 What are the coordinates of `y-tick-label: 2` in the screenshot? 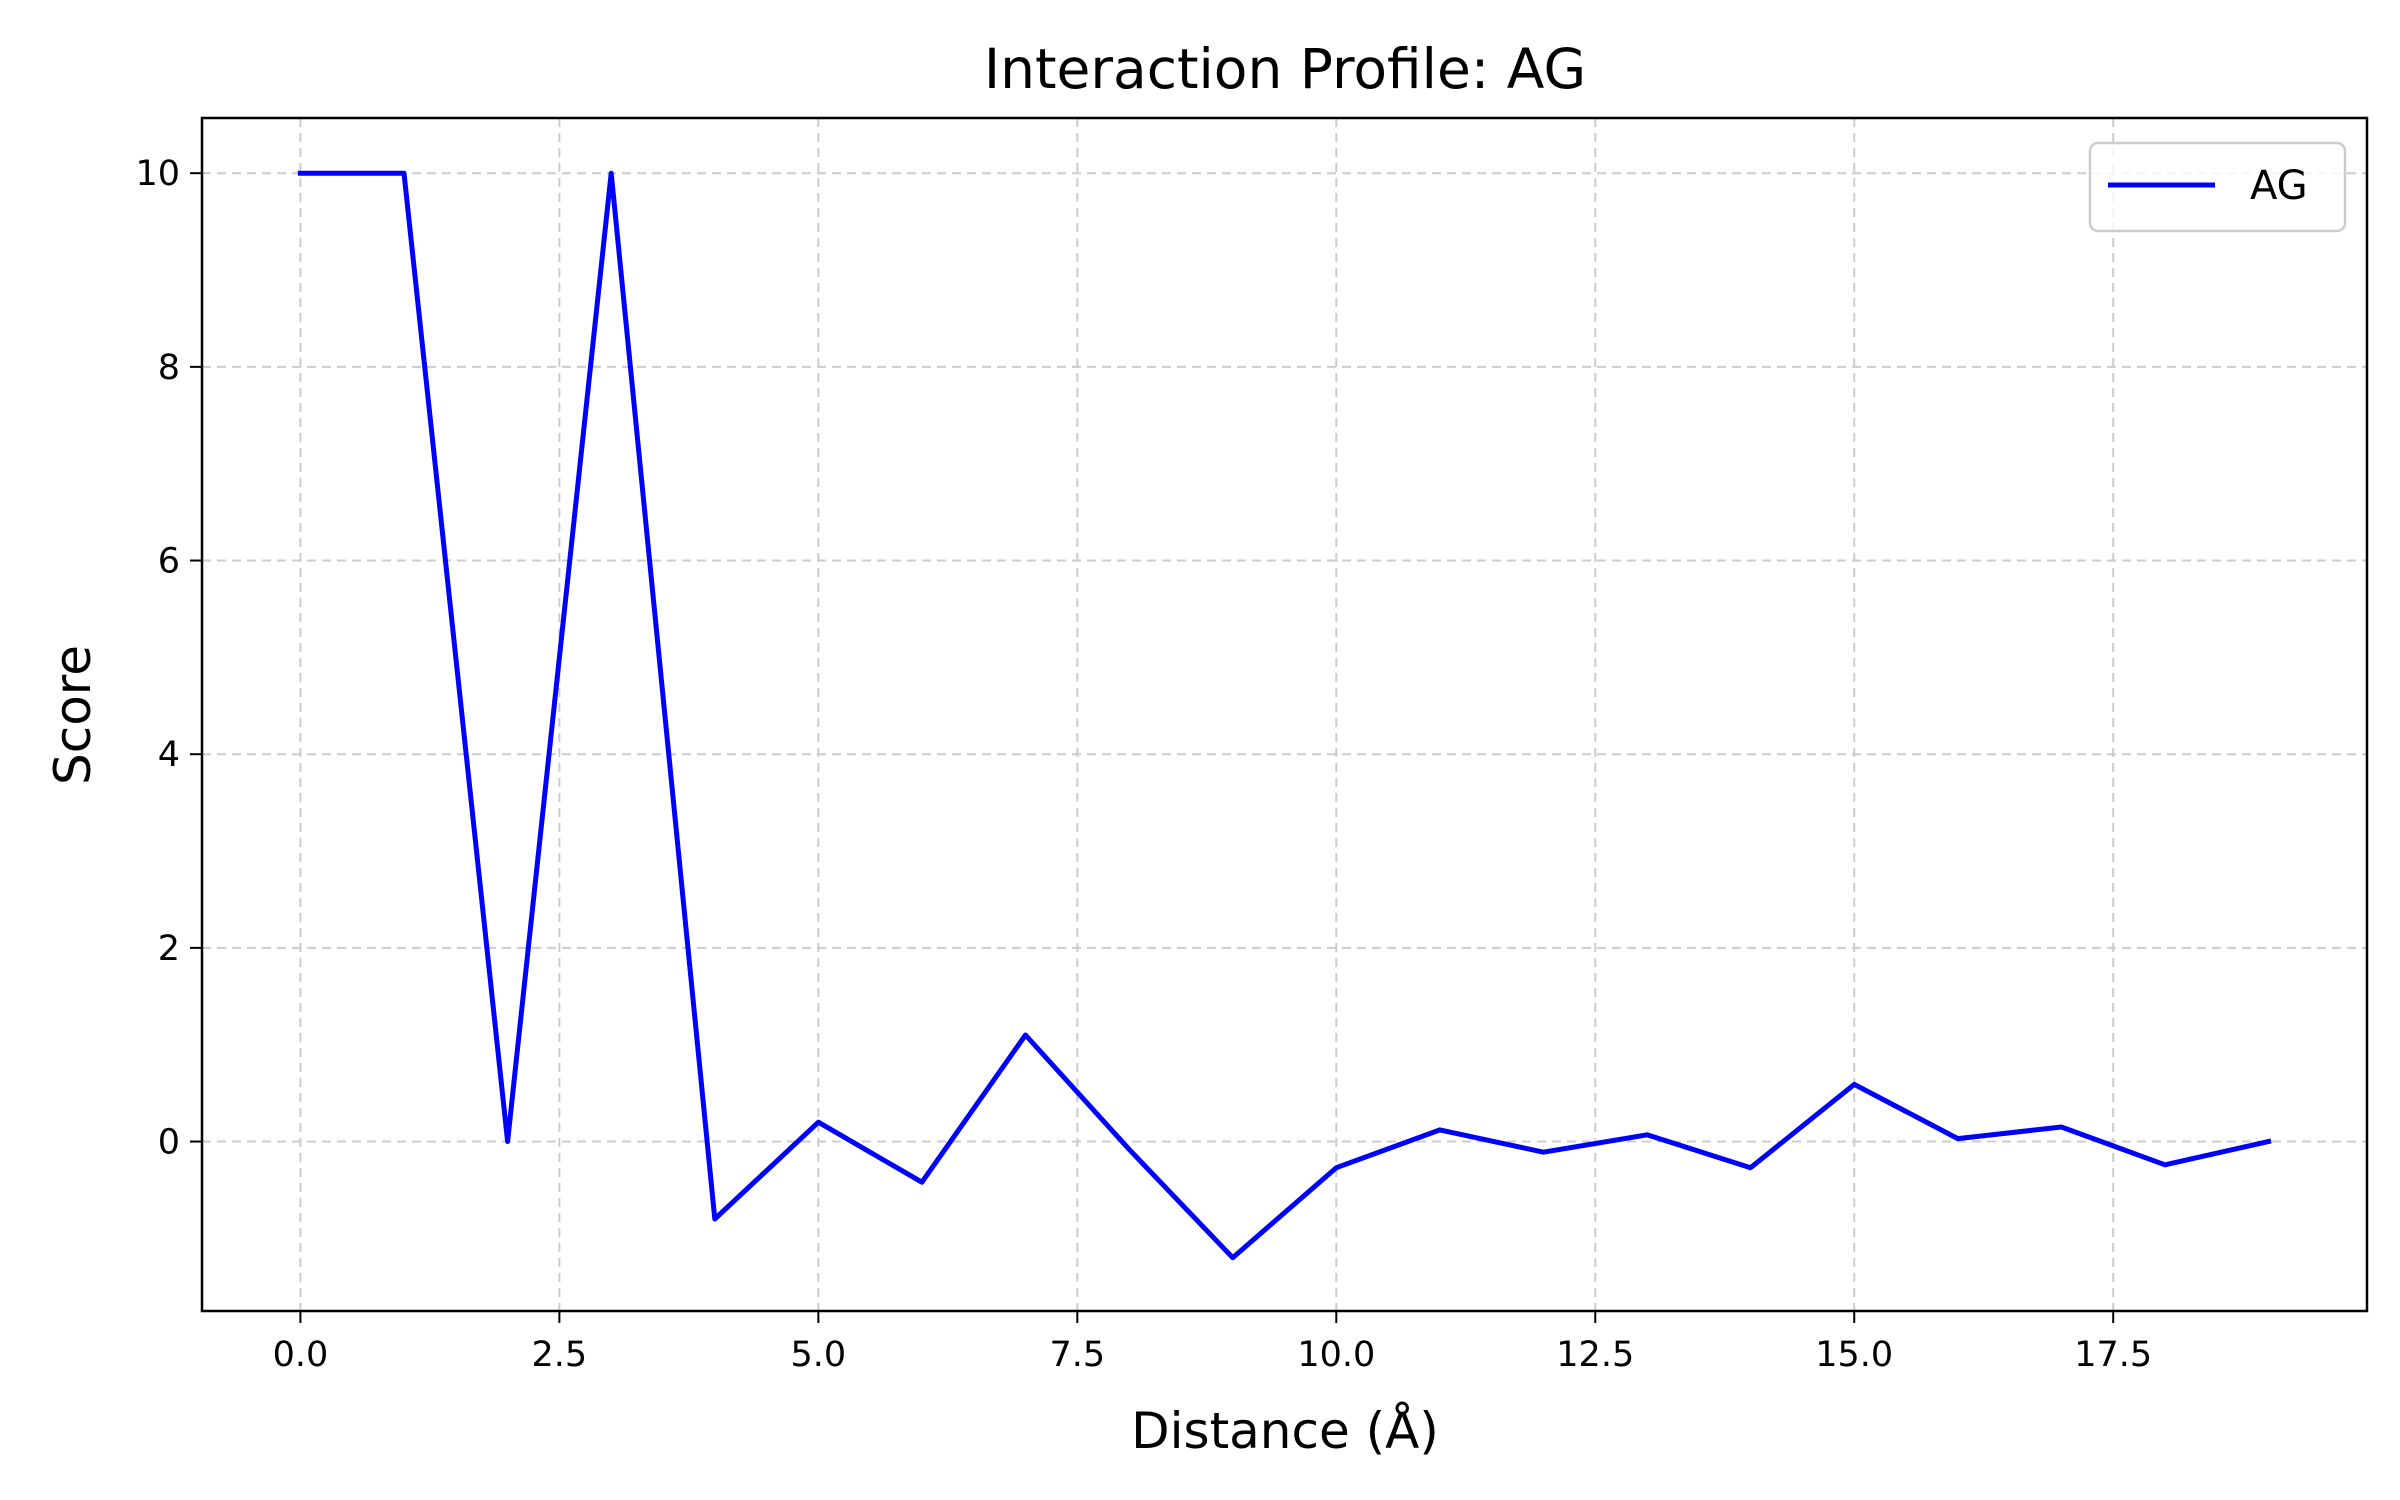 It's located at (169, 949).